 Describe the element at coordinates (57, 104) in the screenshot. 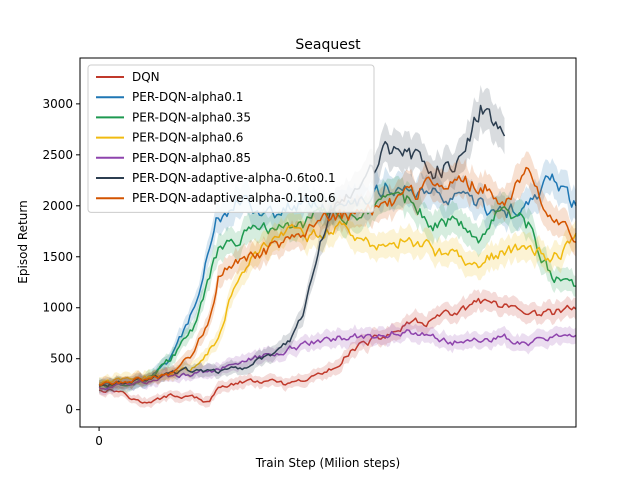

I see `y-tick-label-6: 3000` at that location.